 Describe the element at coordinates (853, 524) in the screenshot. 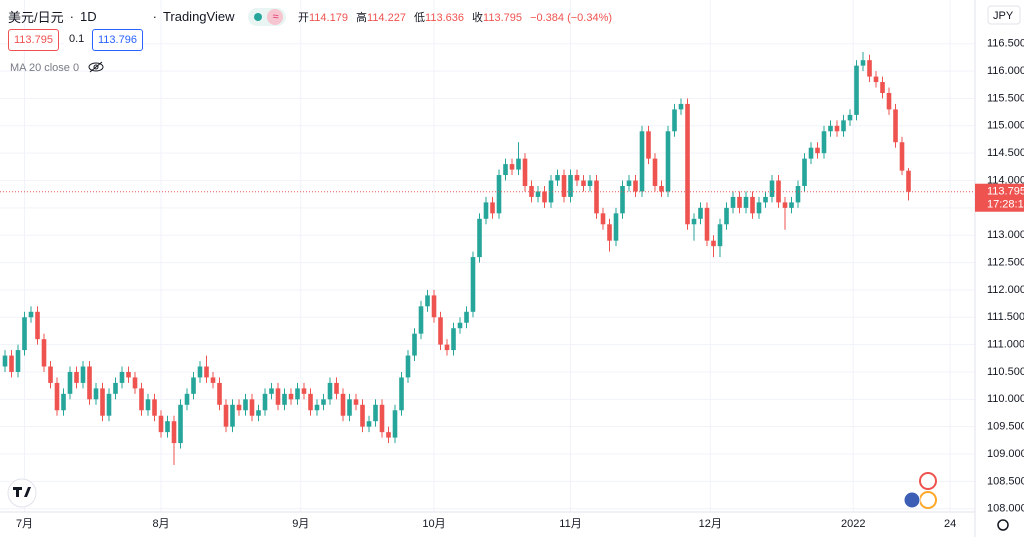

I see `x-tick-label: 2022` at that location.